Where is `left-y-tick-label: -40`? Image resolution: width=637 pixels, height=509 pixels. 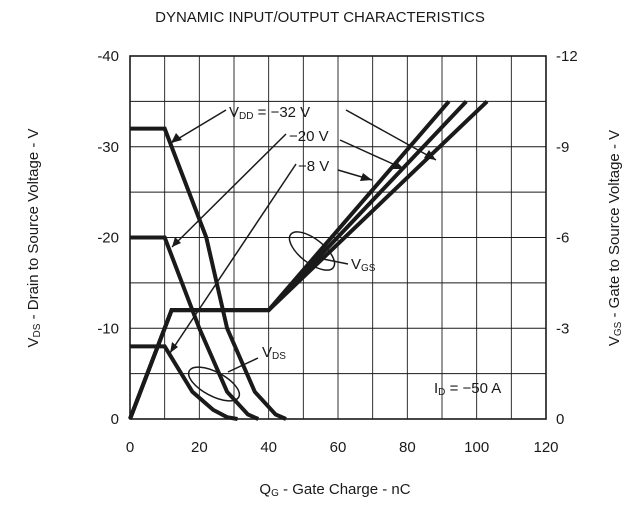
left-y-tick-label: -40 is located at coordinates (108, 56).